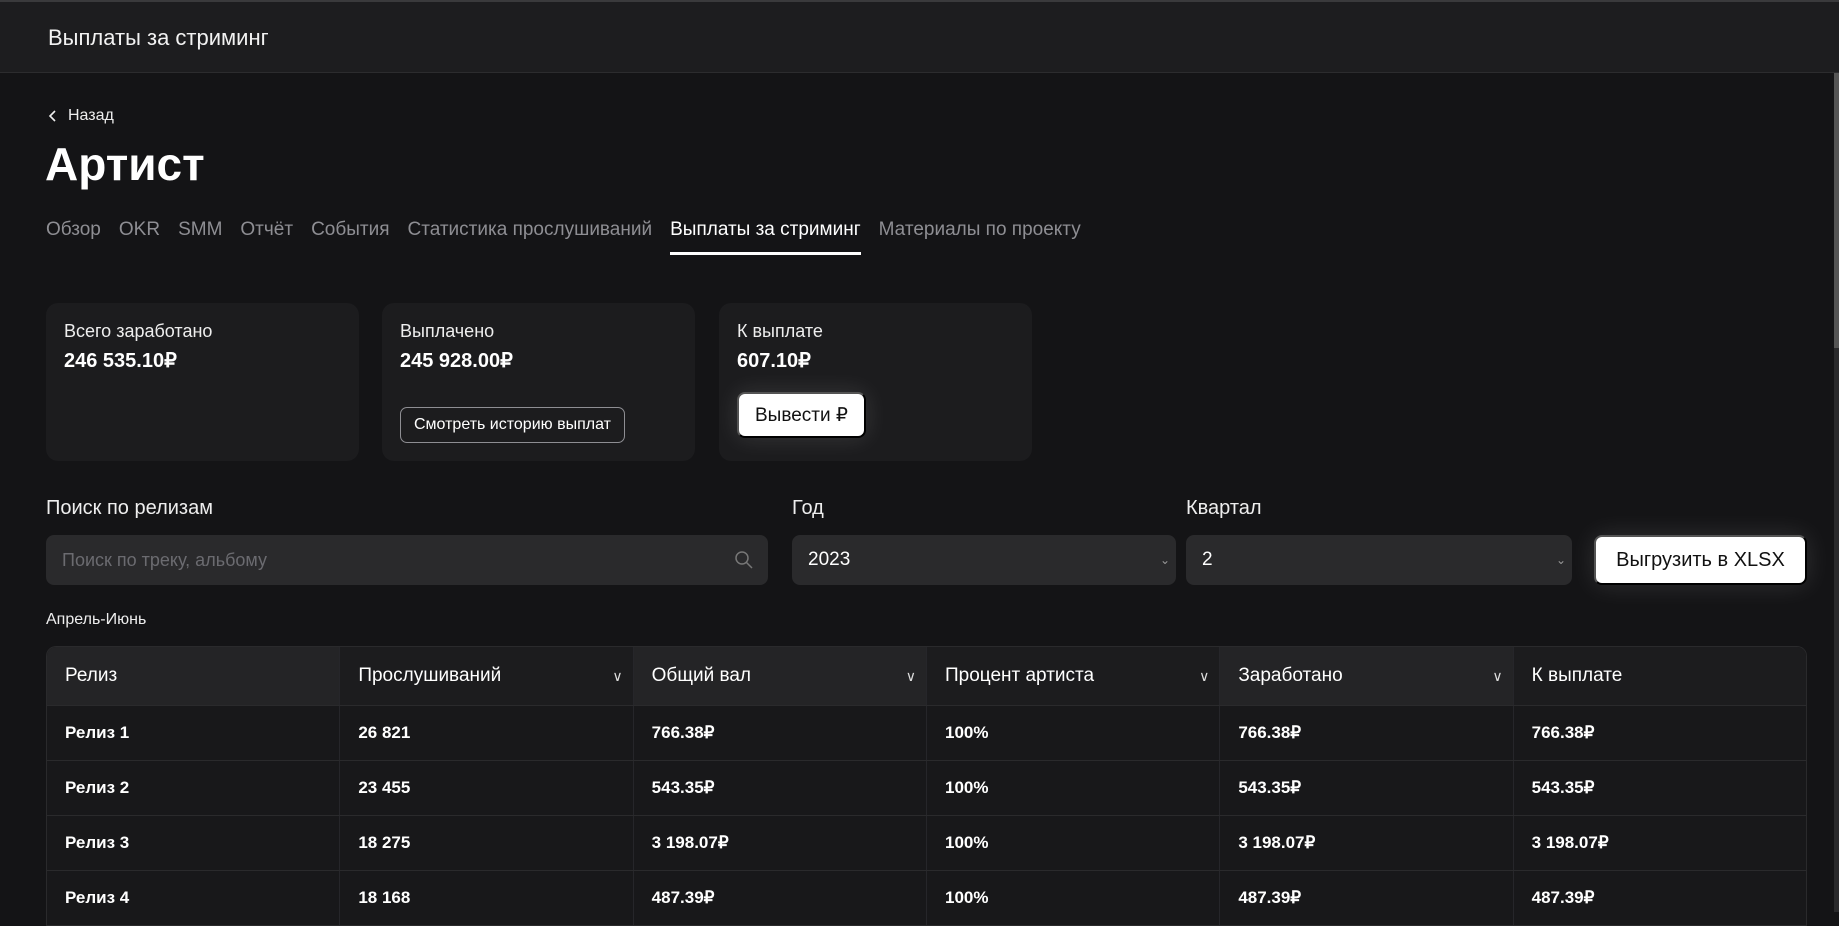  What do you see at coordinates (120, 361) in the screenshot?
I see `card-value: 246 535.10₽` at bounding box center [120, 361].